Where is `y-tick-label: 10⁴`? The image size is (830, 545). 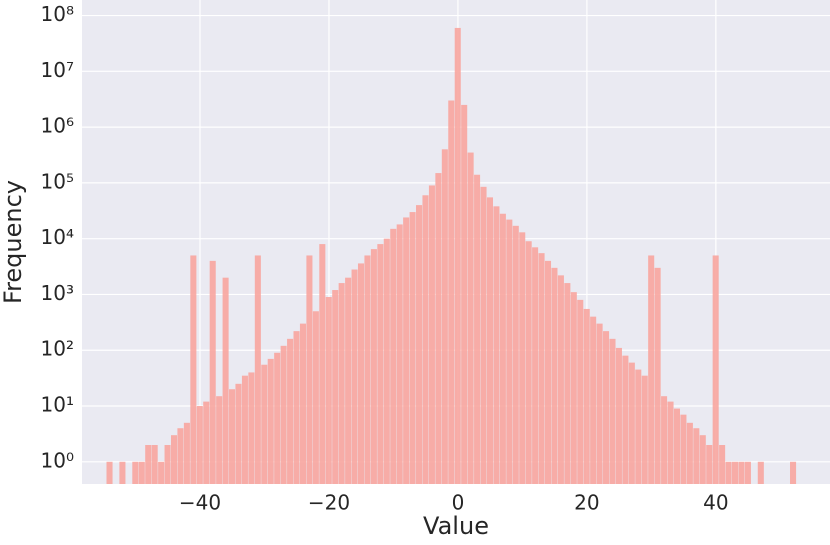 y-tick-label: 10⁴ is located at coordinates (57, 237).